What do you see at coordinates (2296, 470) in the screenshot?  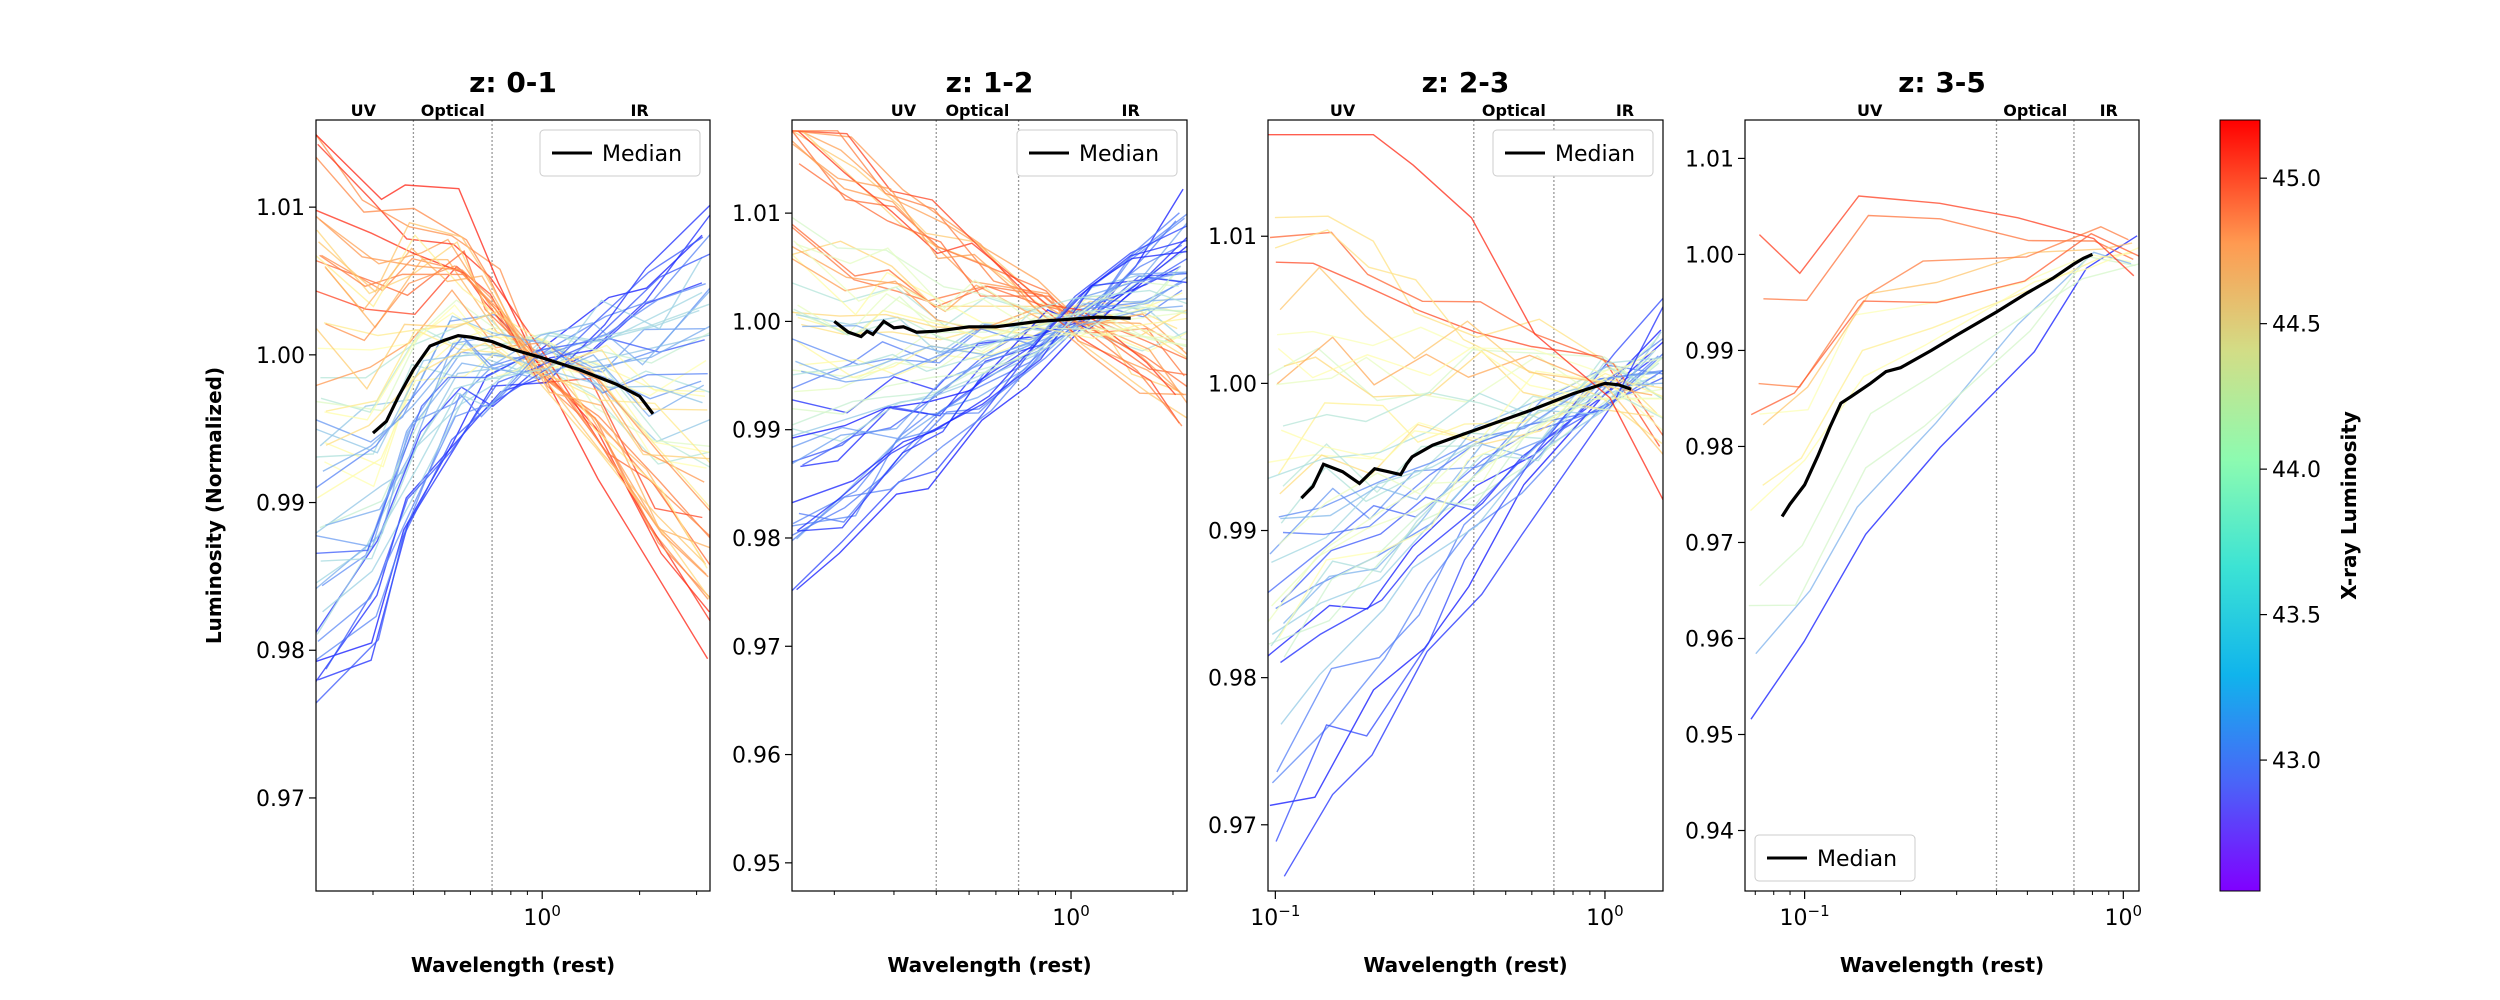 I see `colorbar-tick-label: 44.0` at bounding box center [2296, 470].